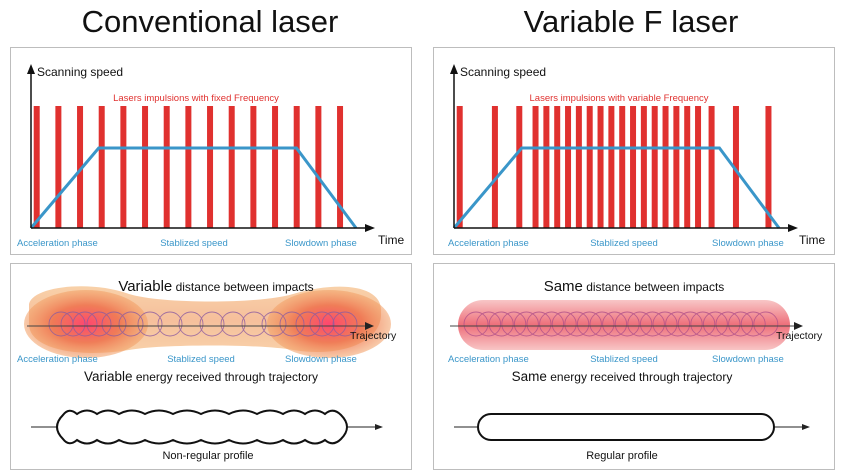 Image resolution: width=841 pixels, height=473 pixels. Describe the element at coordinates (202, 427) in the screenshot. I see `non-regular-profile-shape` at that location.